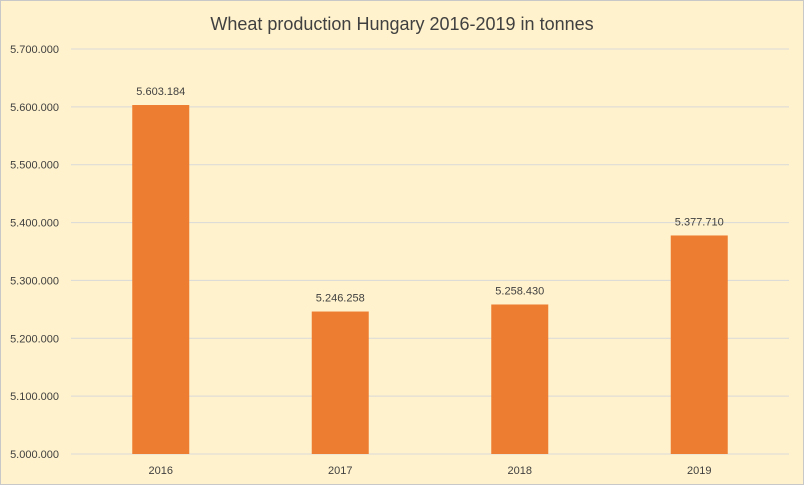  I want to click on y-tick-label: 5.600.000, so click(34, 108).